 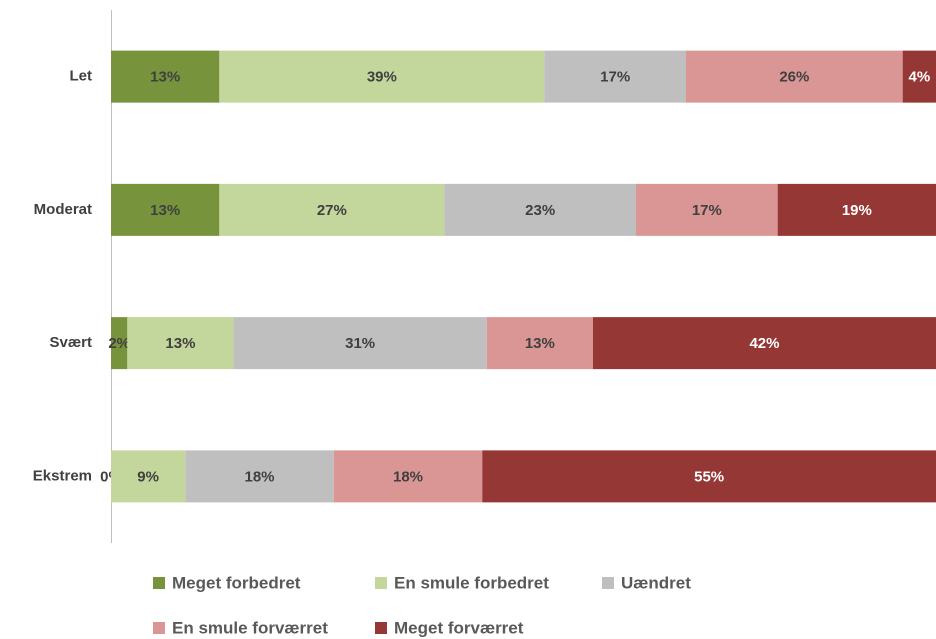 I want to click on category-label: Ekstrem, so click(x=62, y=475).